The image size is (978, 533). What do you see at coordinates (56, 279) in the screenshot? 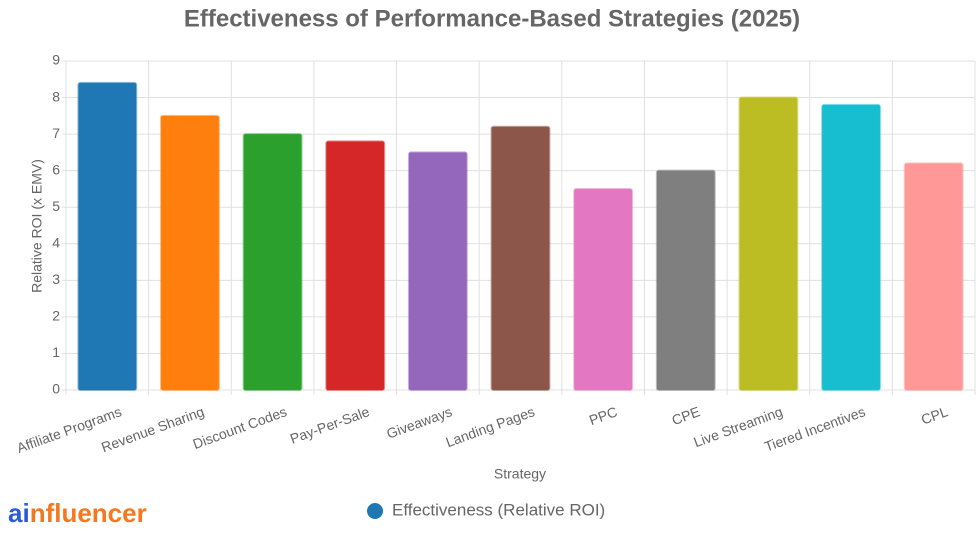
I see `y-tick-label: 3` at bounding box center [56, 279].